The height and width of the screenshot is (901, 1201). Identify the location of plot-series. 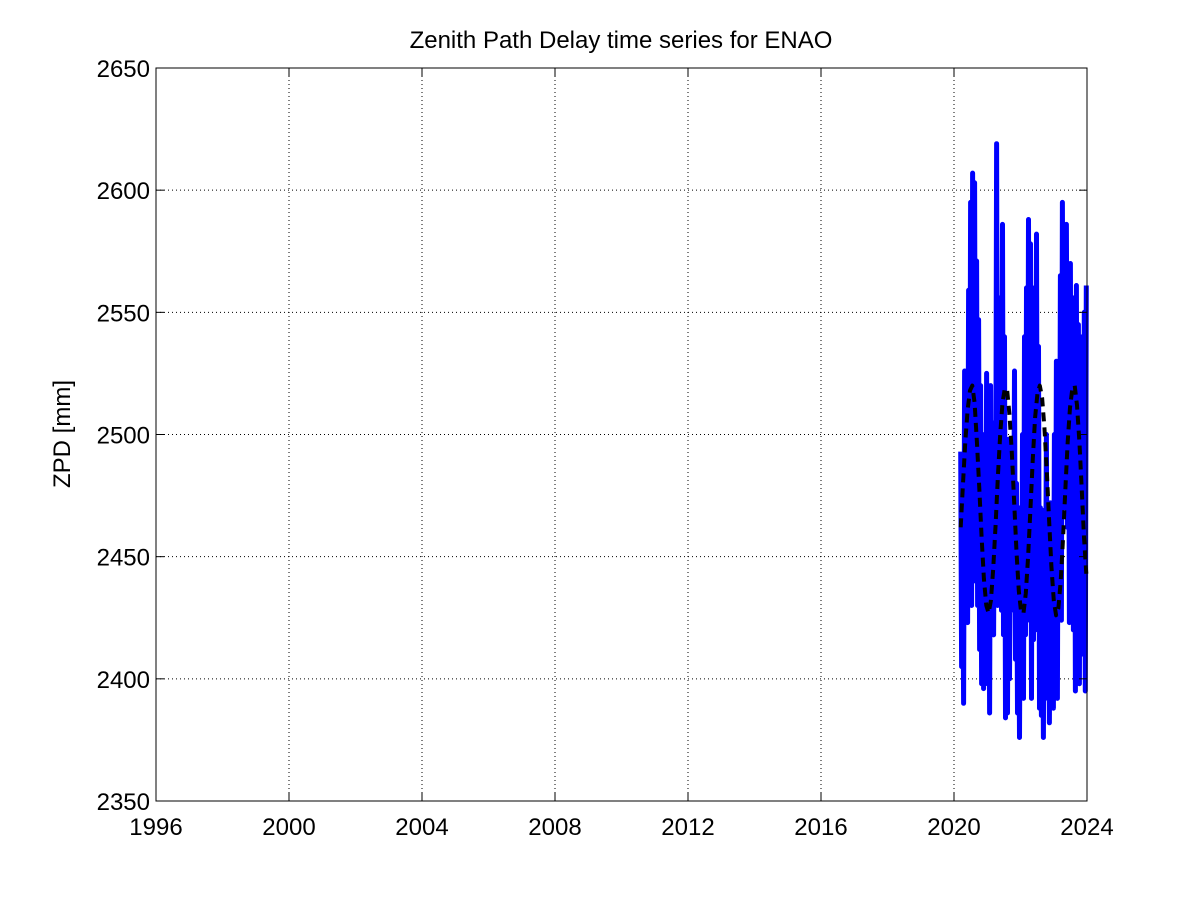
(1023, 440).